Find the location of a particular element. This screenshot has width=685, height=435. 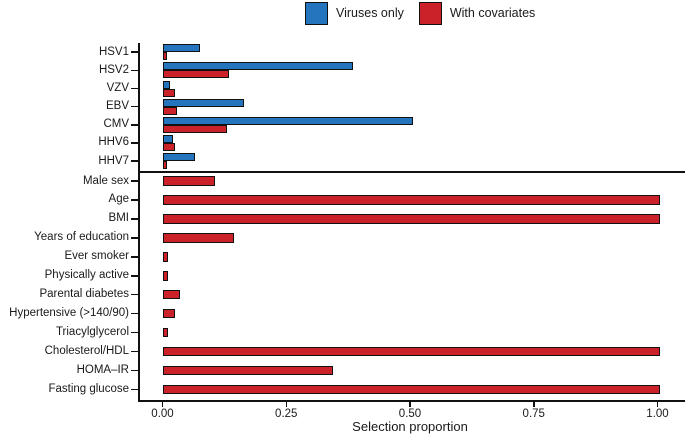

category-label-physically-active: Physically active is located at coordinates (86, 275).